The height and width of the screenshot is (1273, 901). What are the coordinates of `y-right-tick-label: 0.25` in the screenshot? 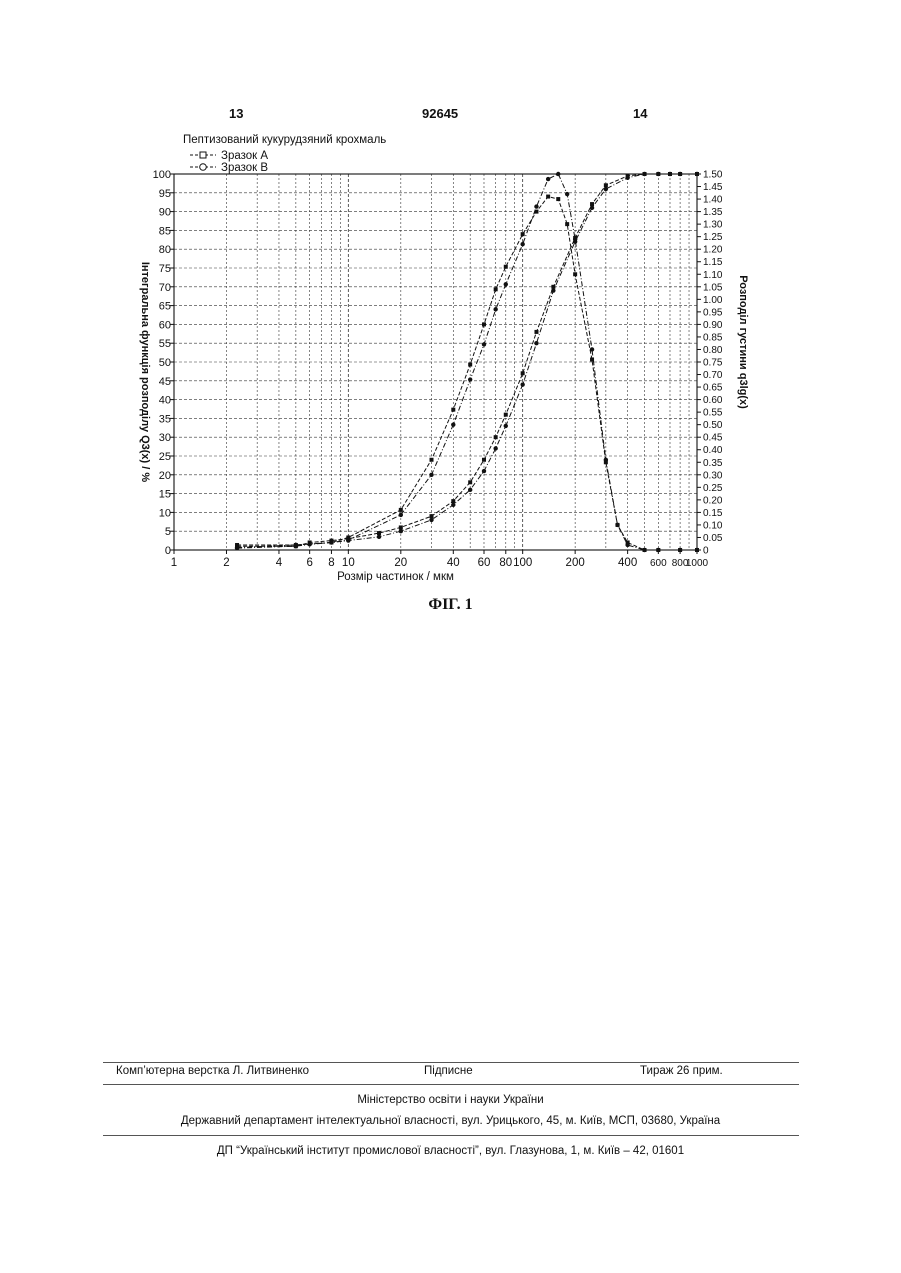 It's located at (713, 488).